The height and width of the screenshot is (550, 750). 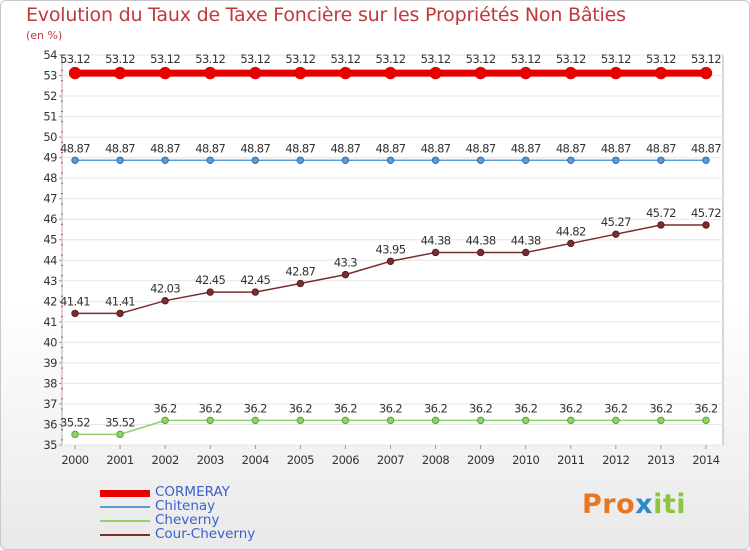 What do you see at coordinates (345, 263) in the screenshot?
I see `data-label: 43.3` at bounding box center [345, 263].